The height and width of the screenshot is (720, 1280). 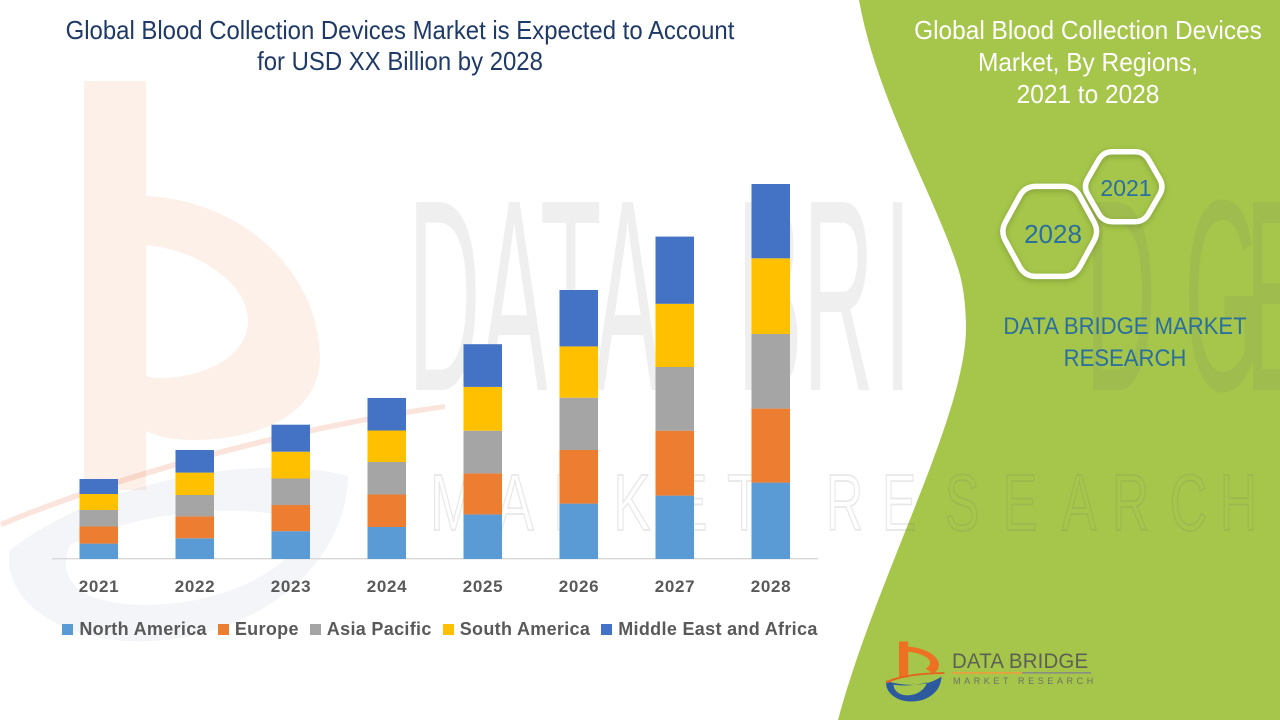 I want to click on svg-text: DATA BRIDGE, so click(x=1020, y=662).